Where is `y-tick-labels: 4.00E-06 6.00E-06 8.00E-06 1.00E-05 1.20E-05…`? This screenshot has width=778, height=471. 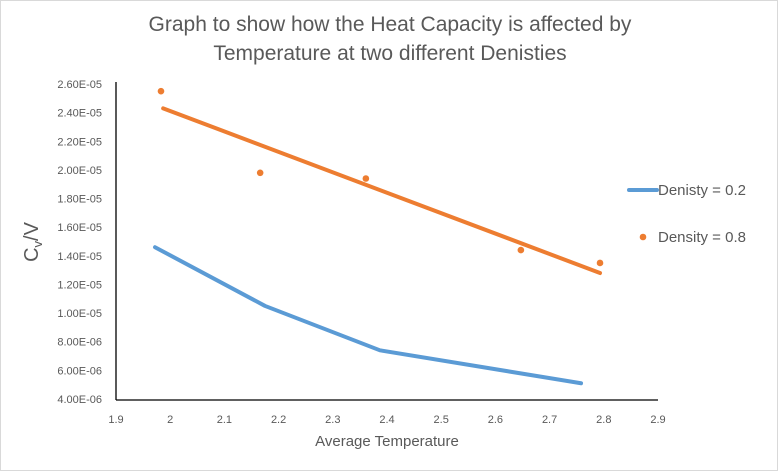 y-tick-labels: 4.00E-06 6.00E-06 8.00E-06 1.00E-05 1.20E-05… is located at coordinates (79, 242).